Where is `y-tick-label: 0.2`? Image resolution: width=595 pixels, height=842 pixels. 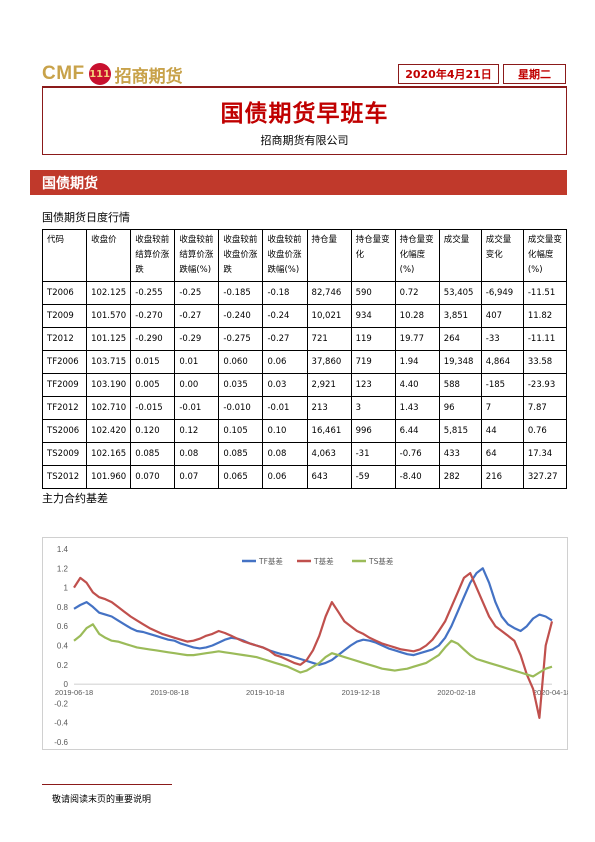 y-tick-label: 0.2 is located at coordinates (63, 665).